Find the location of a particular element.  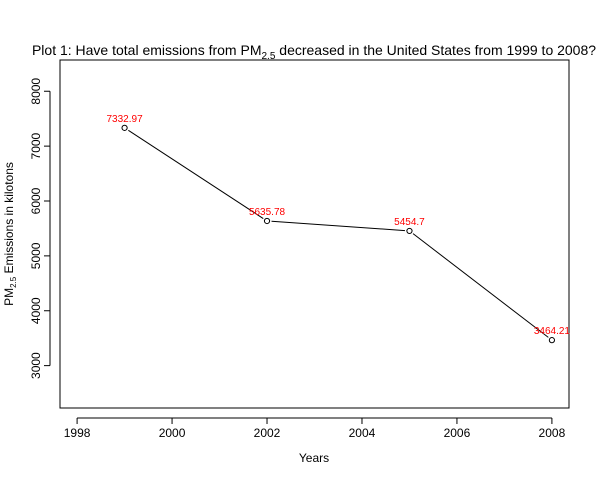

y-axis-label-suffix: Emissions in kilotons is located at coordinates (9, 219).